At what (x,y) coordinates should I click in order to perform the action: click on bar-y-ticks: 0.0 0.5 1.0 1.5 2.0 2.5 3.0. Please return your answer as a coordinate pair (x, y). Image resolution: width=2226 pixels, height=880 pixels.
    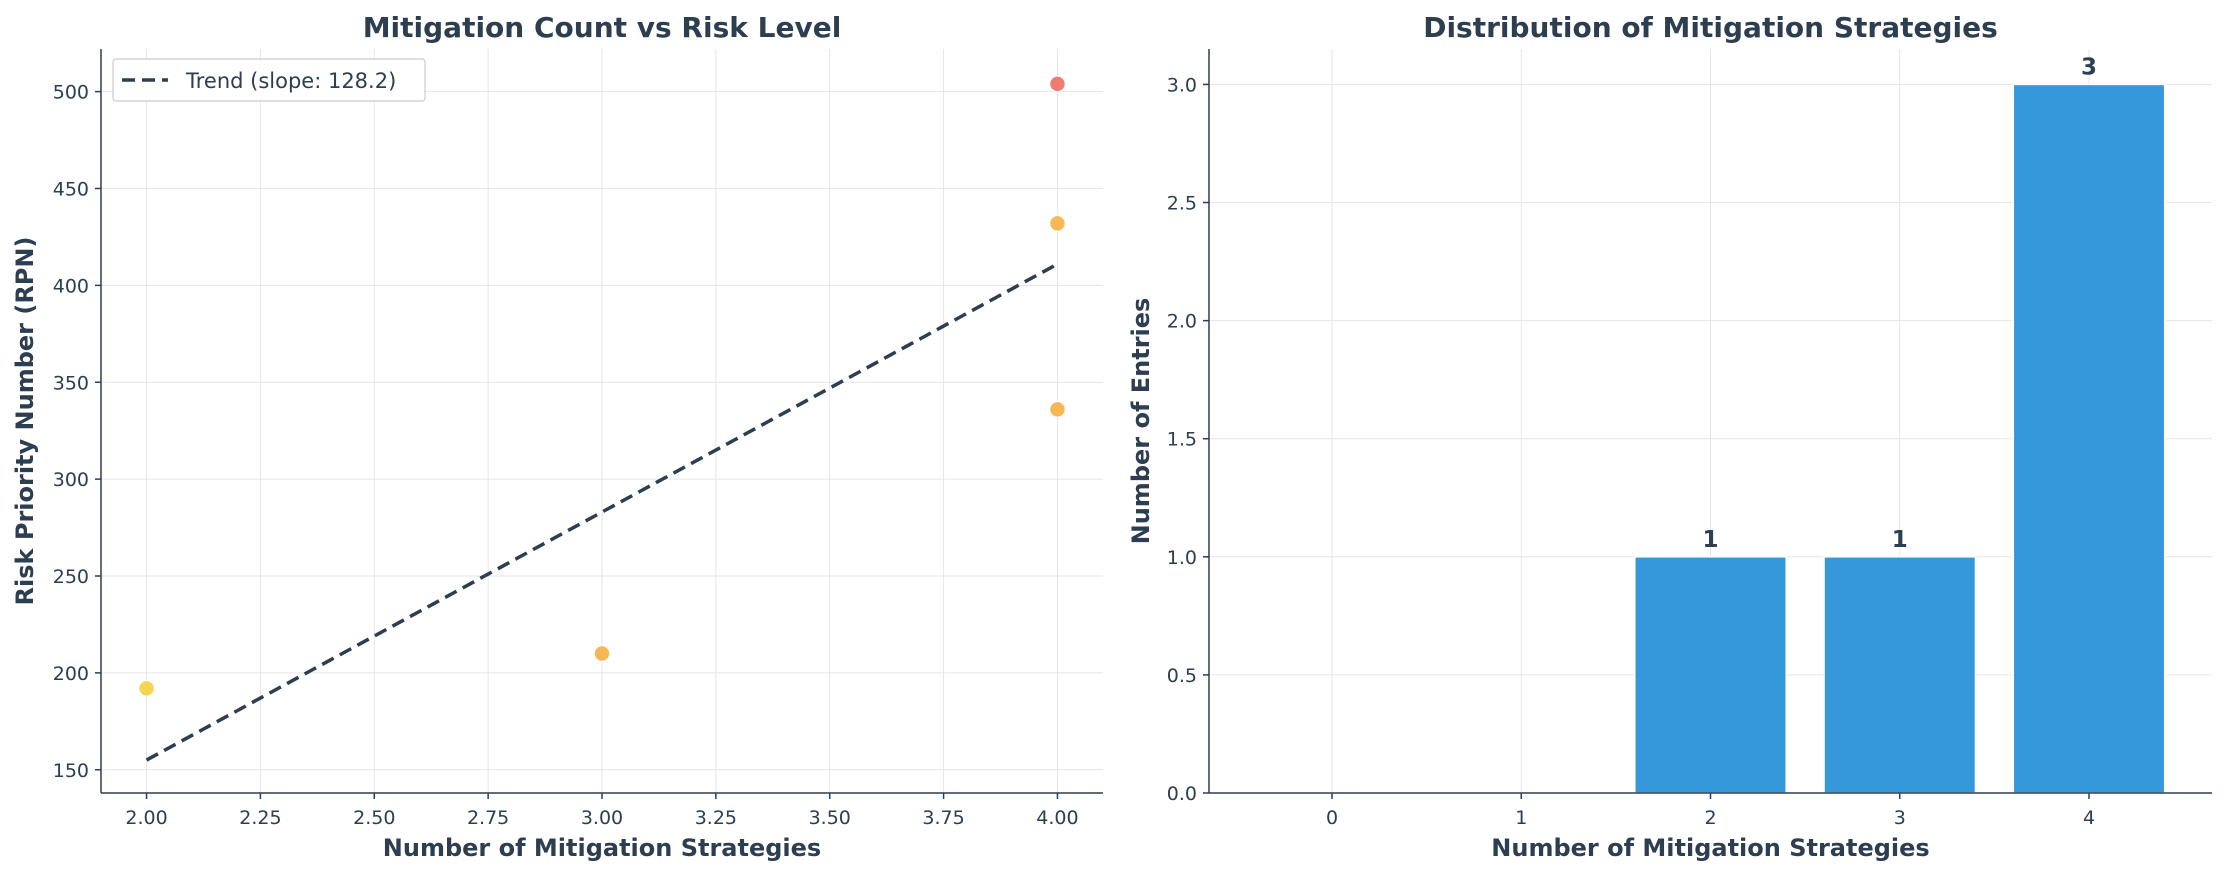
    Looking at the image, I should click on (1188, 439).